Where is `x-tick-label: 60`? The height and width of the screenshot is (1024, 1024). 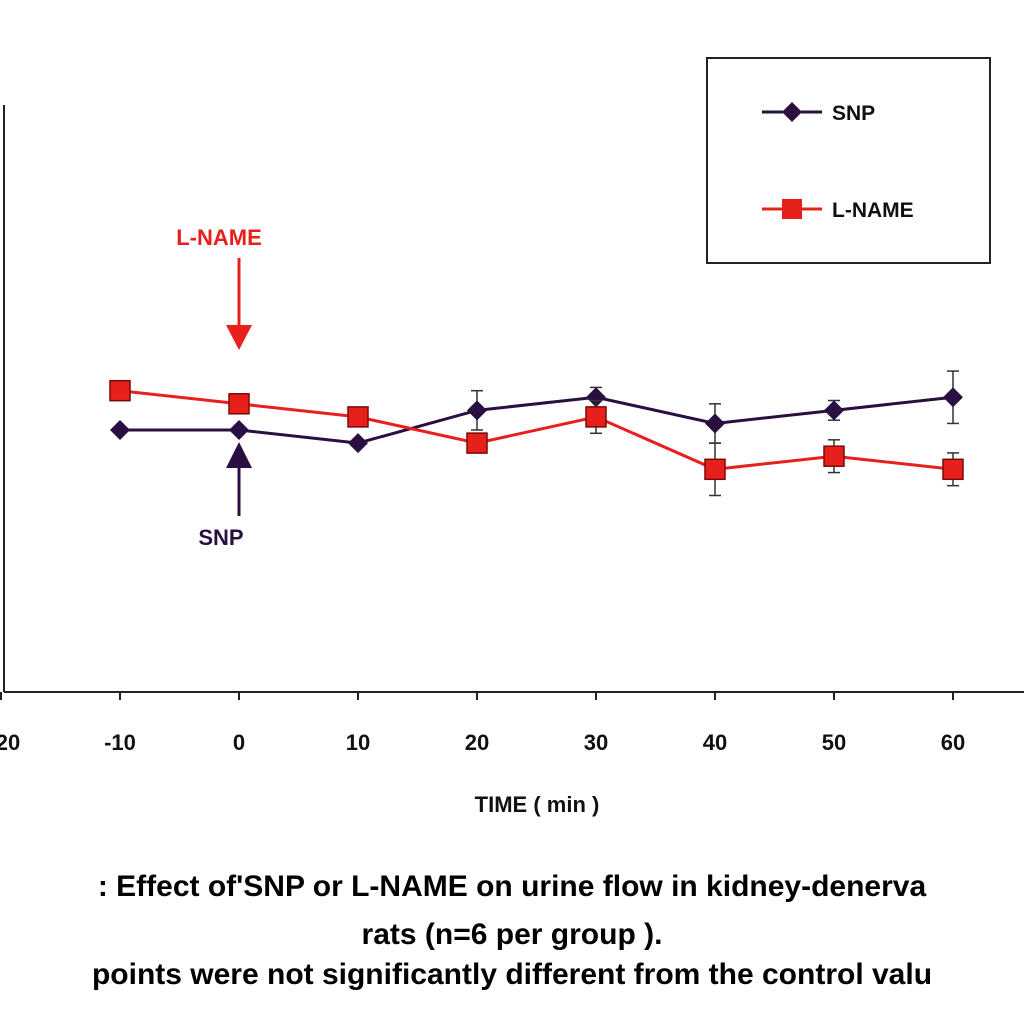
x-tick-label: 60 is located at coordinates (953, 742).